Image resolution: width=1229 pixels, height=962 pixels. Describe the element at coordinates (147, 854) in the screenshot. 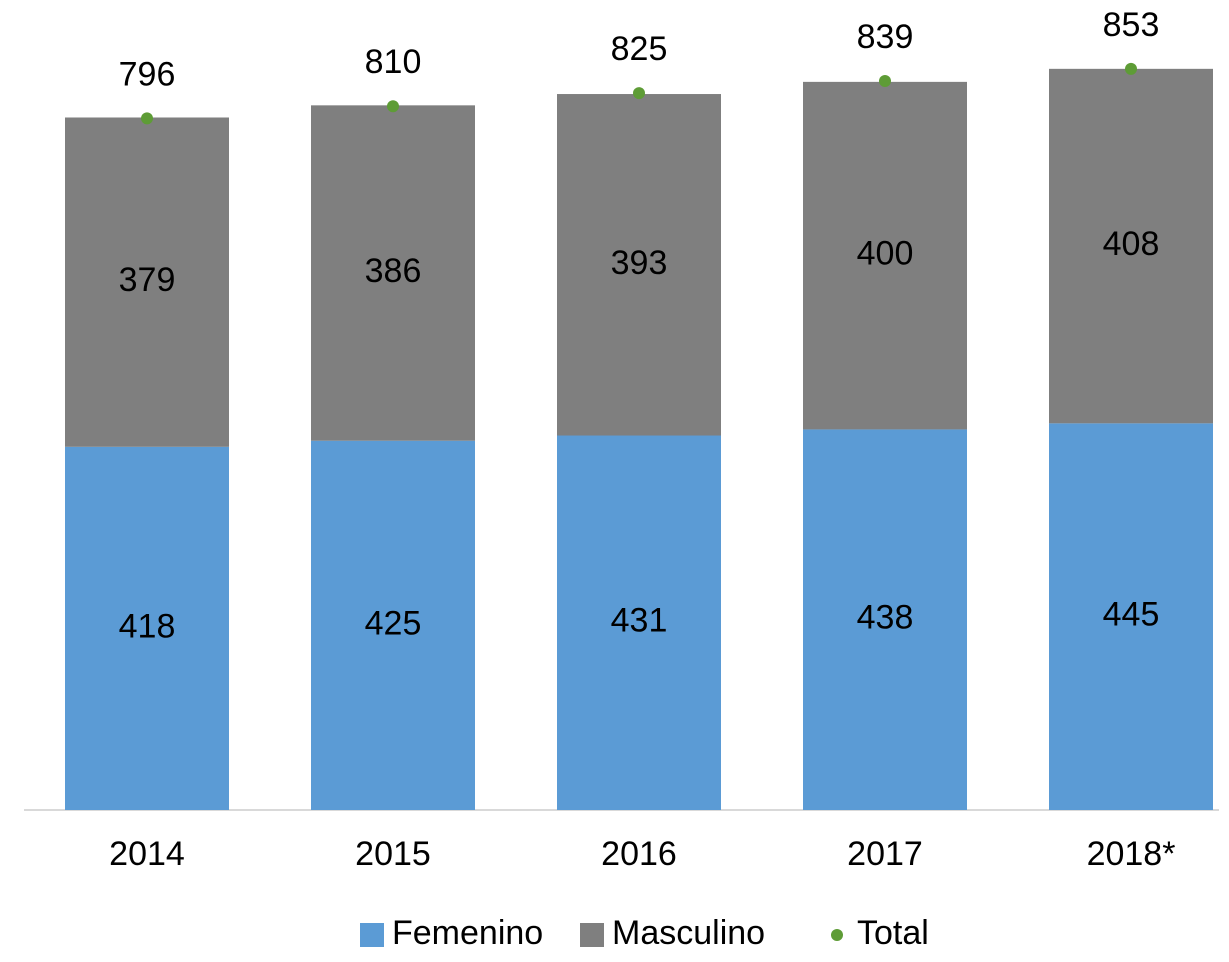

I see `x-tick-label: 2014` at that location.